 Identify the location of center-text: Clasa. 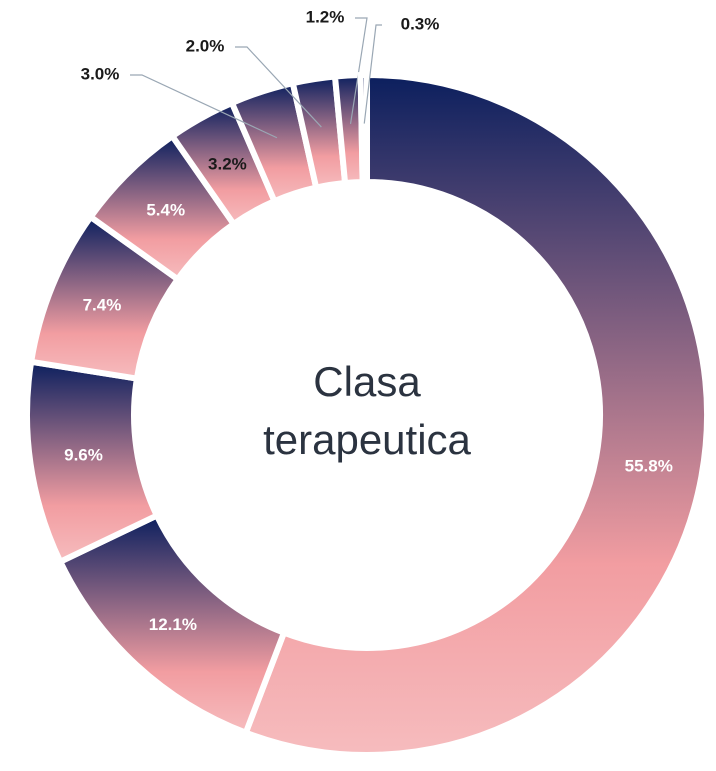
(367, 381).